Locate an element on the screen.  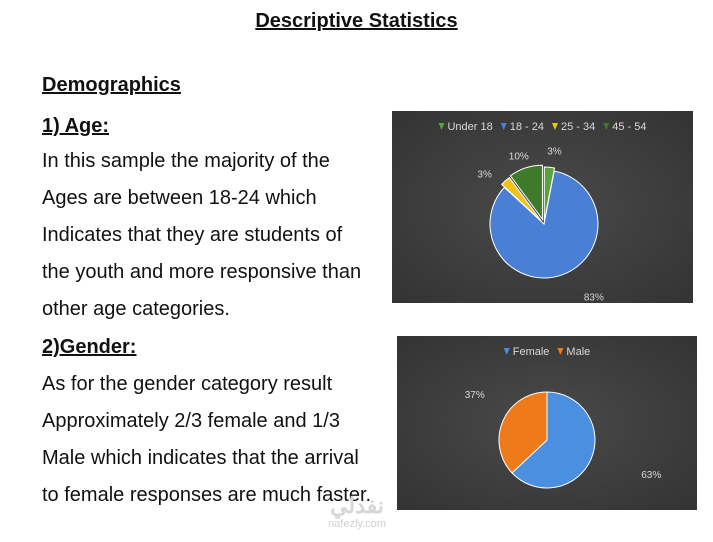
age-text-line: the youth and more responsive than is located at coordinates (202, 272).